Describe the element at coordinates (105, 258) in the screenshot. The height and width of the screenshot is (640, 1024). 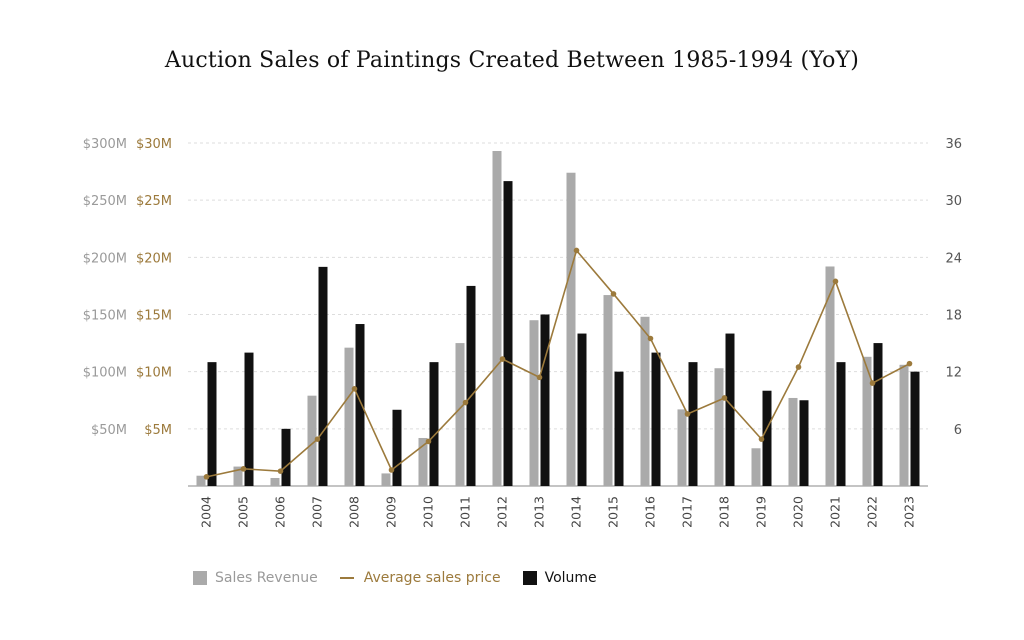
I see `left-outer-tick-label: $200M` at that location.